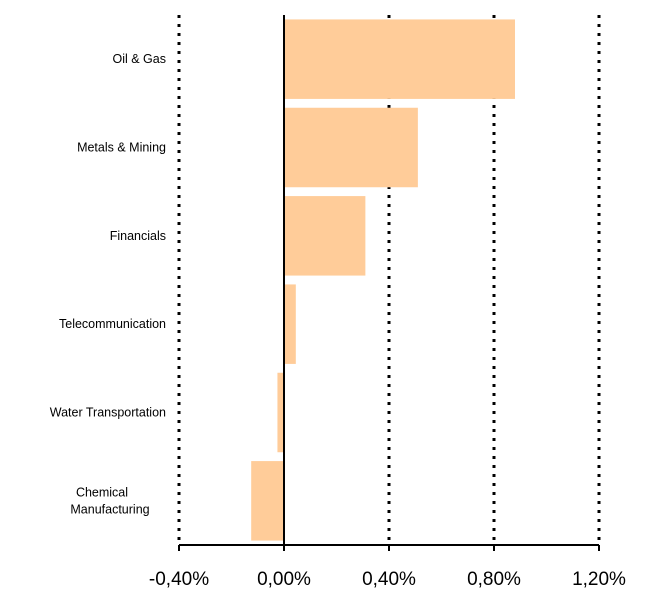 This screenshot has width=651, height=589. I want to click on category-label: Financials, so click(138, 236).